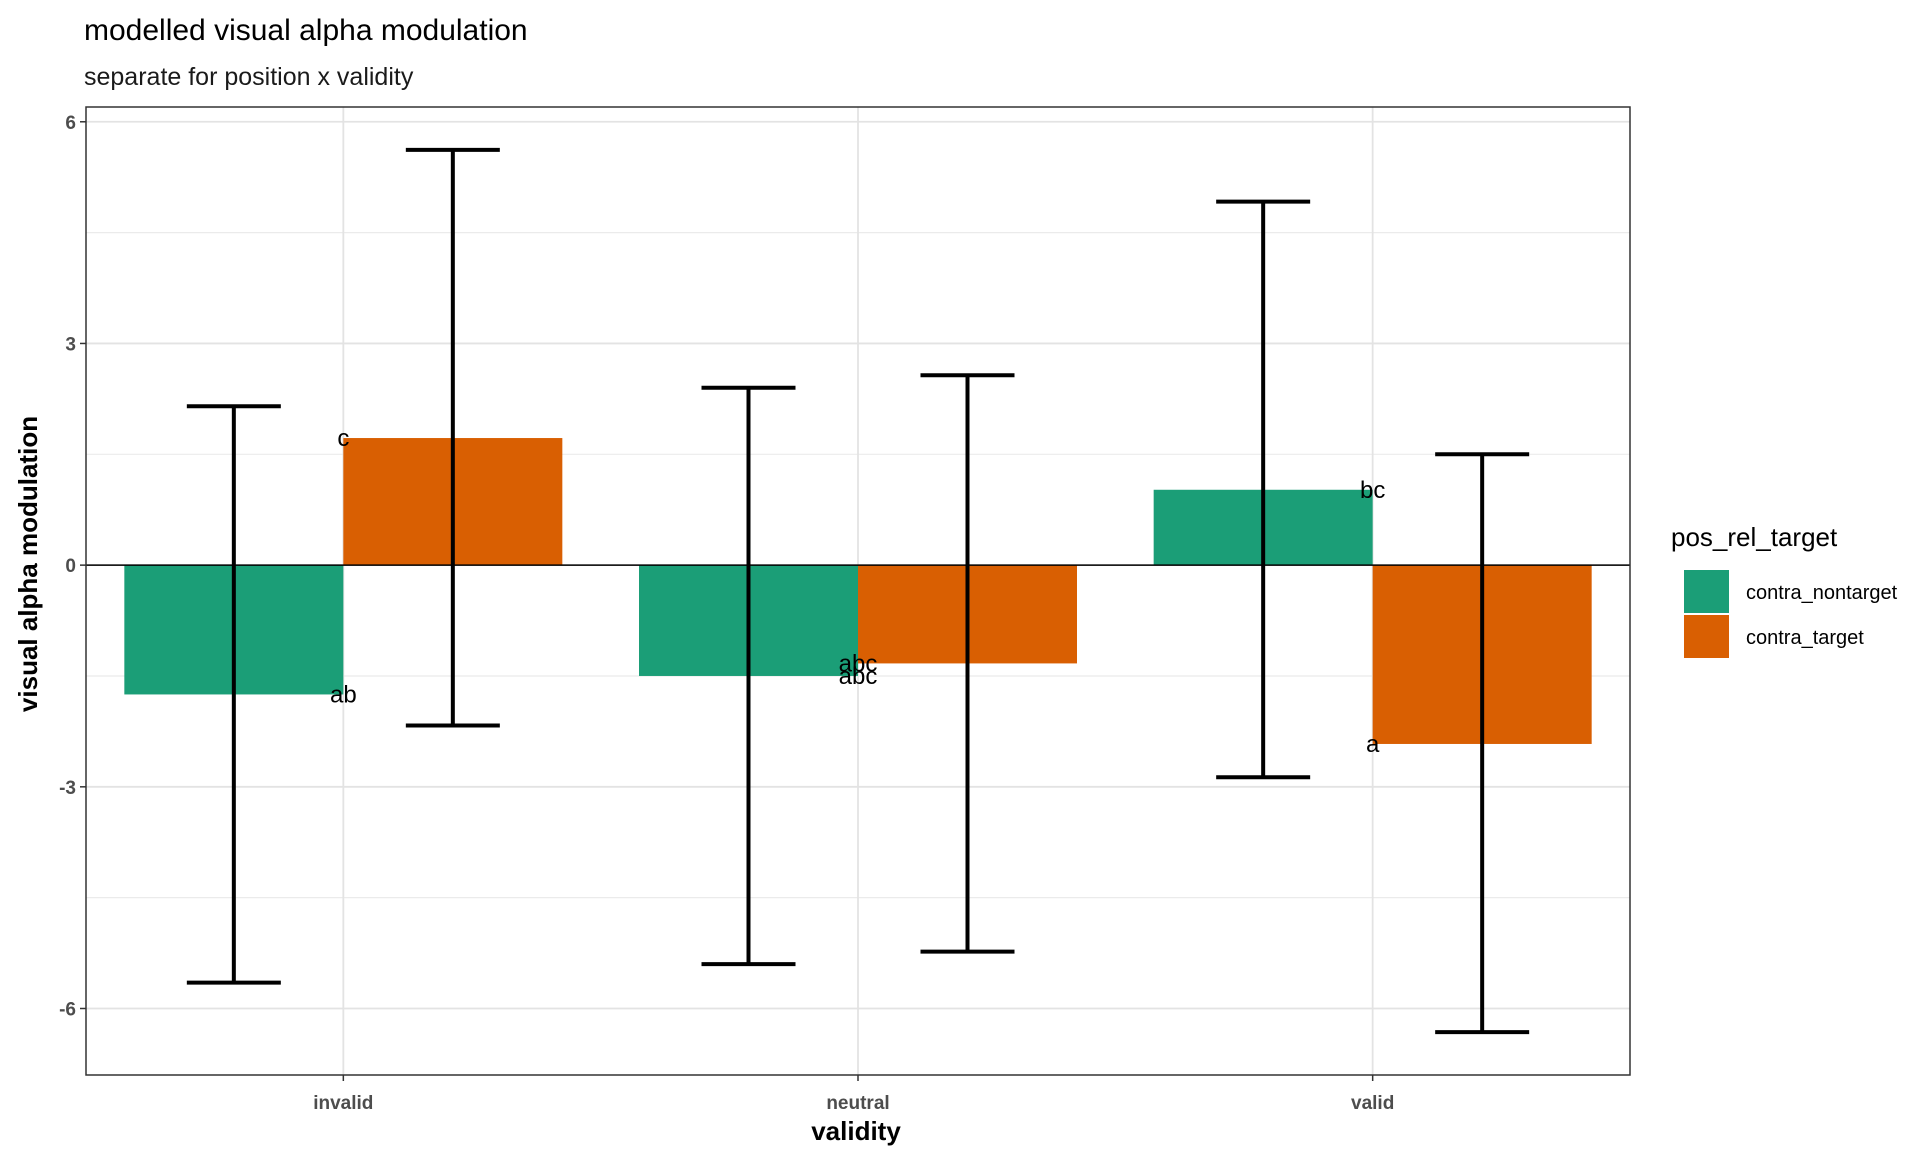 The width and height of the screenshot is (1920, 1152). I want to click on error-bar-contra_target-valid, so click(1482, 743).